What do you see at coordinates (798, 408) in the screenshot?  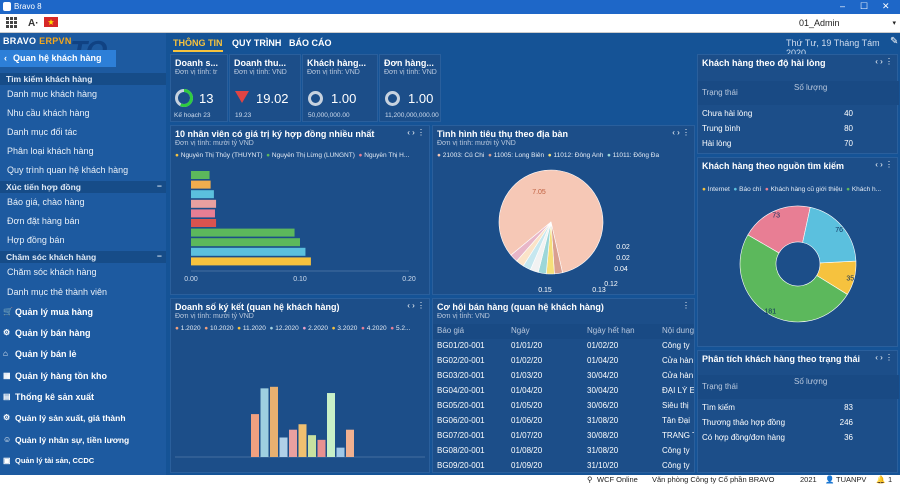 I see `table-row: Tìm kiếm 83` at bounding box center [798, 408].